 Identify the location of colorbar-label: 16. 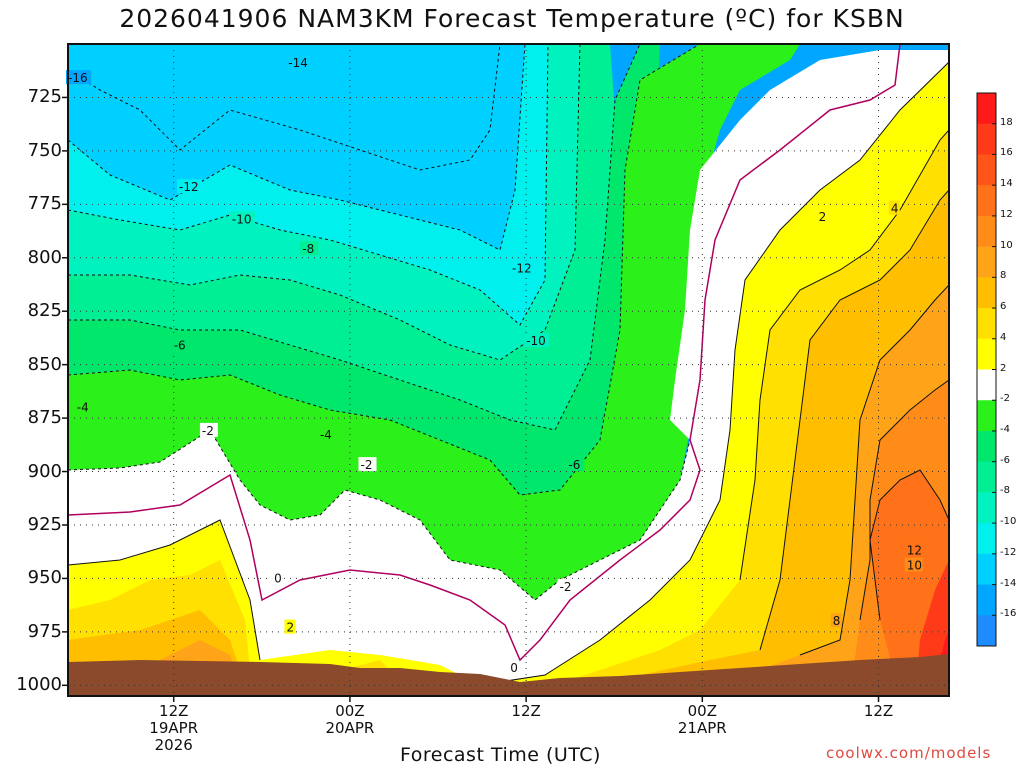
(1006, 153).